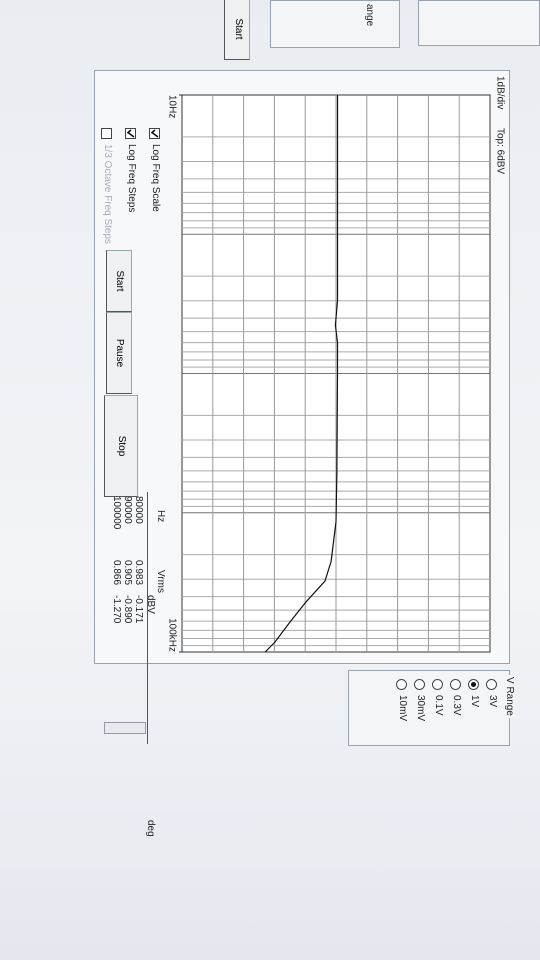  I want to click on v-range-group: V Range 3V 1V 0.3V 0.1V 30mV 10mV, so click(431, 708).